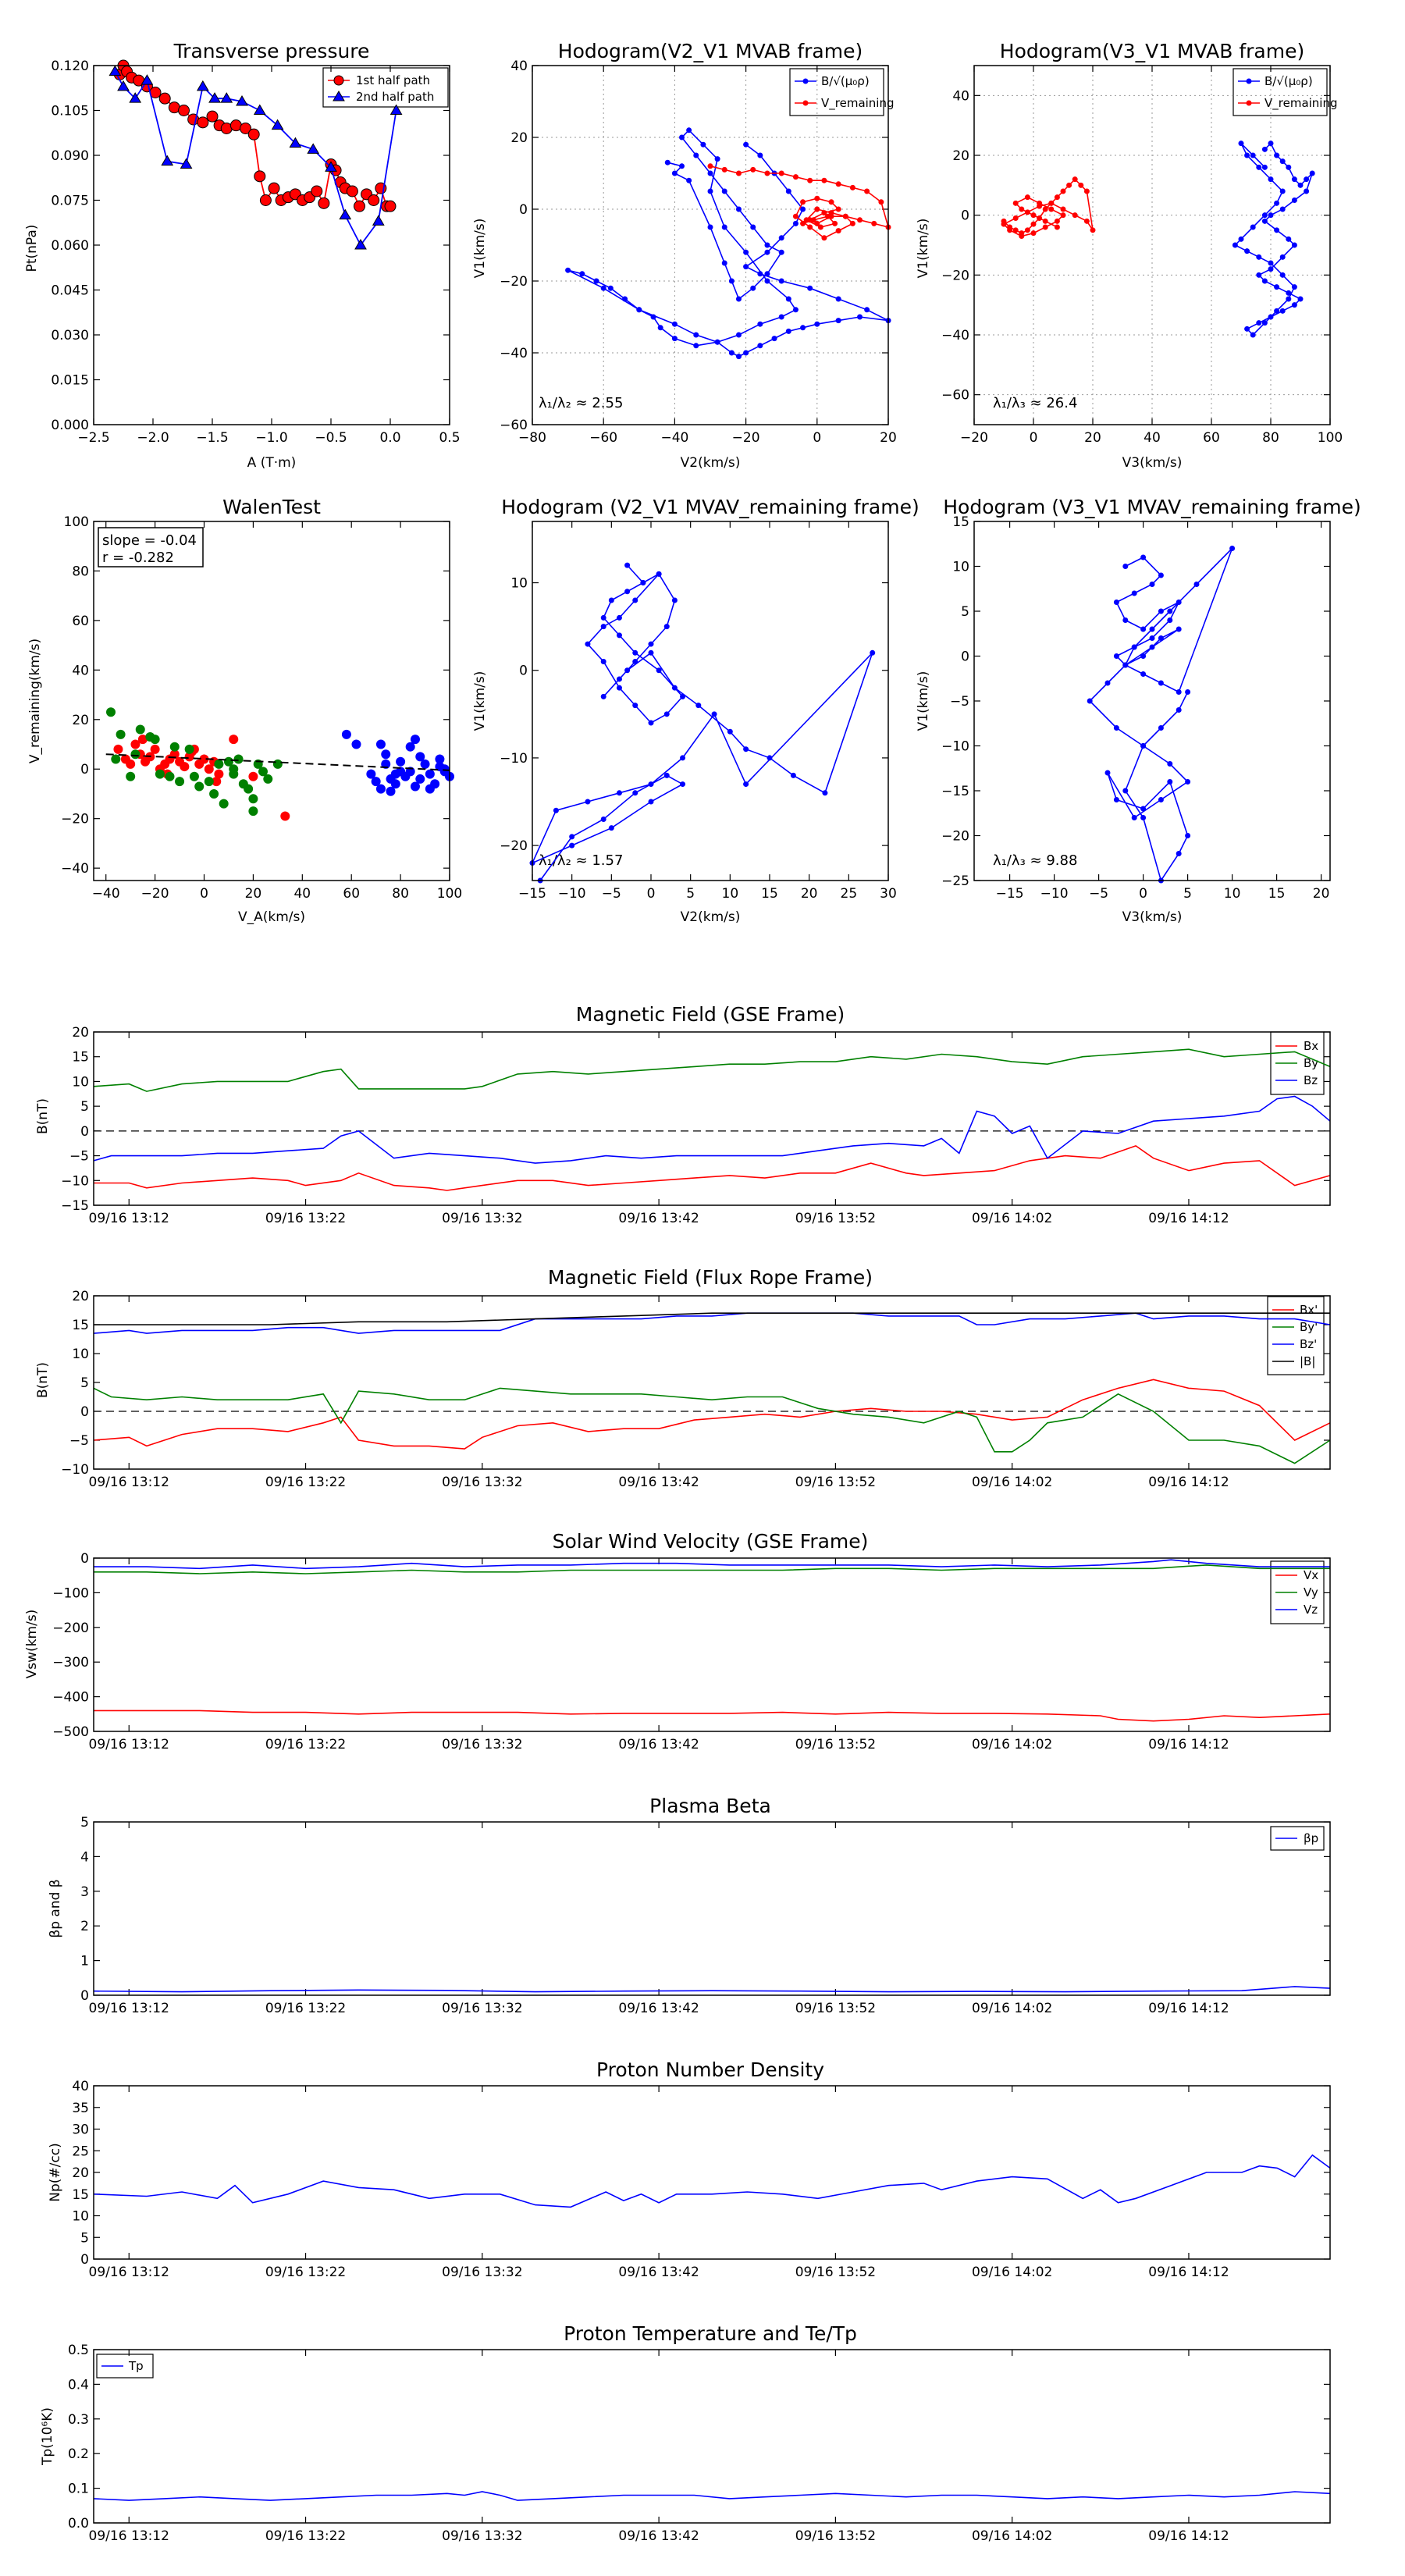  Describe the element at coordinates (76, 522) in the screenshot. I see `walen-ytick-label: 100` at that location.